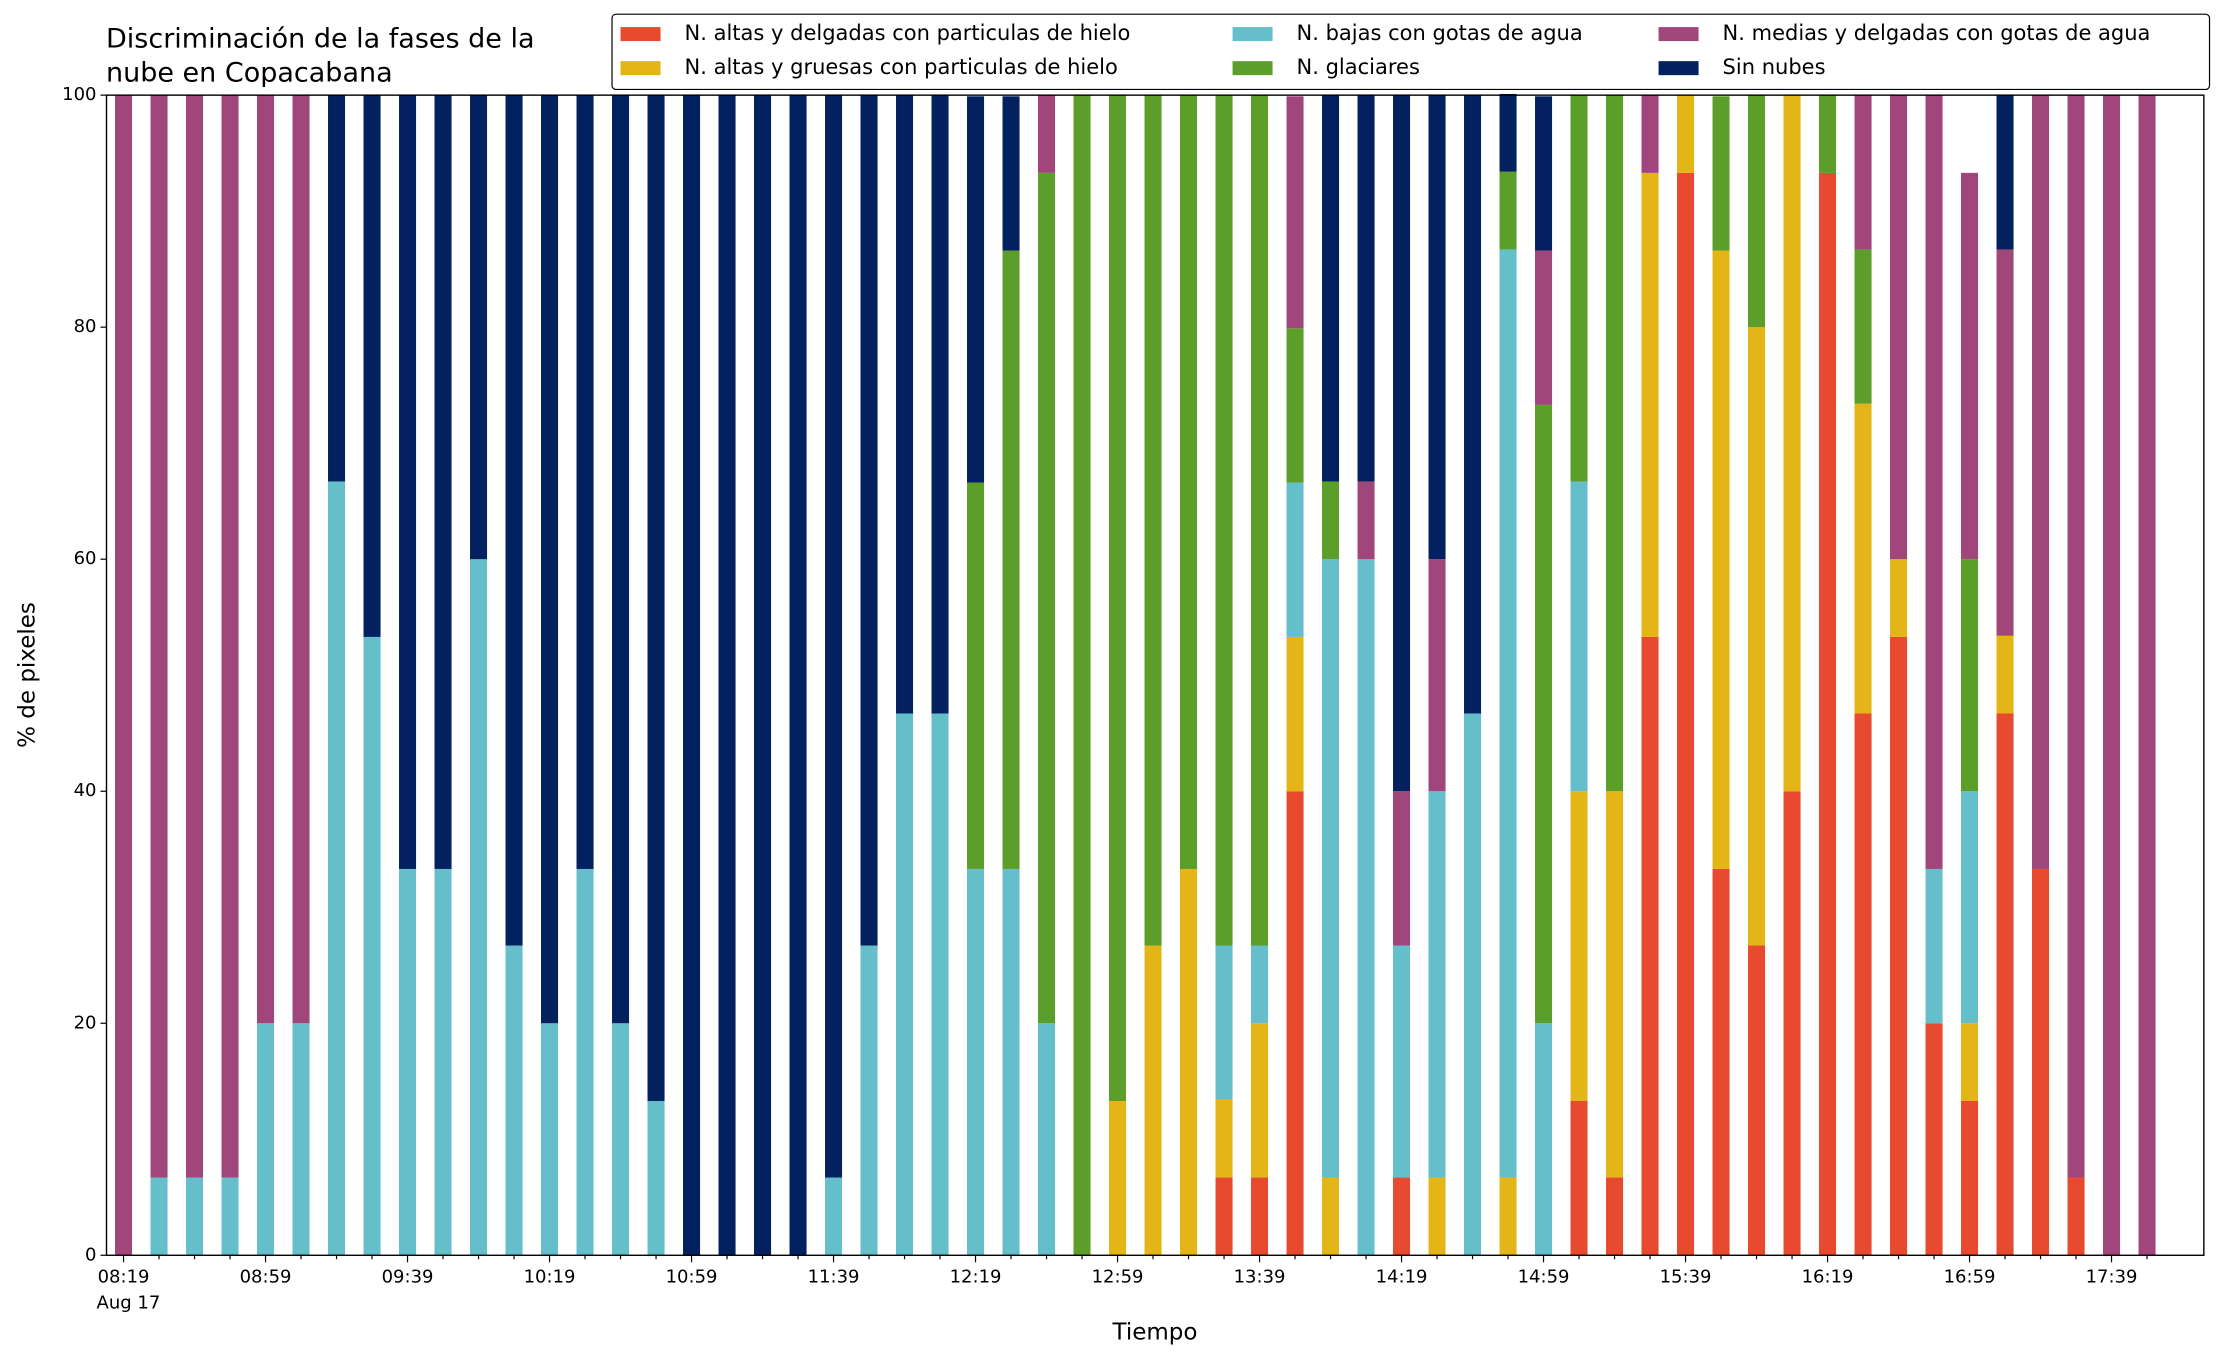 The height and width of the screenshot is (1355, 2216). Describe the element at coordinates (2112, 1276) in the screenshot. I see `x-tick-label: 17:39` at that location.